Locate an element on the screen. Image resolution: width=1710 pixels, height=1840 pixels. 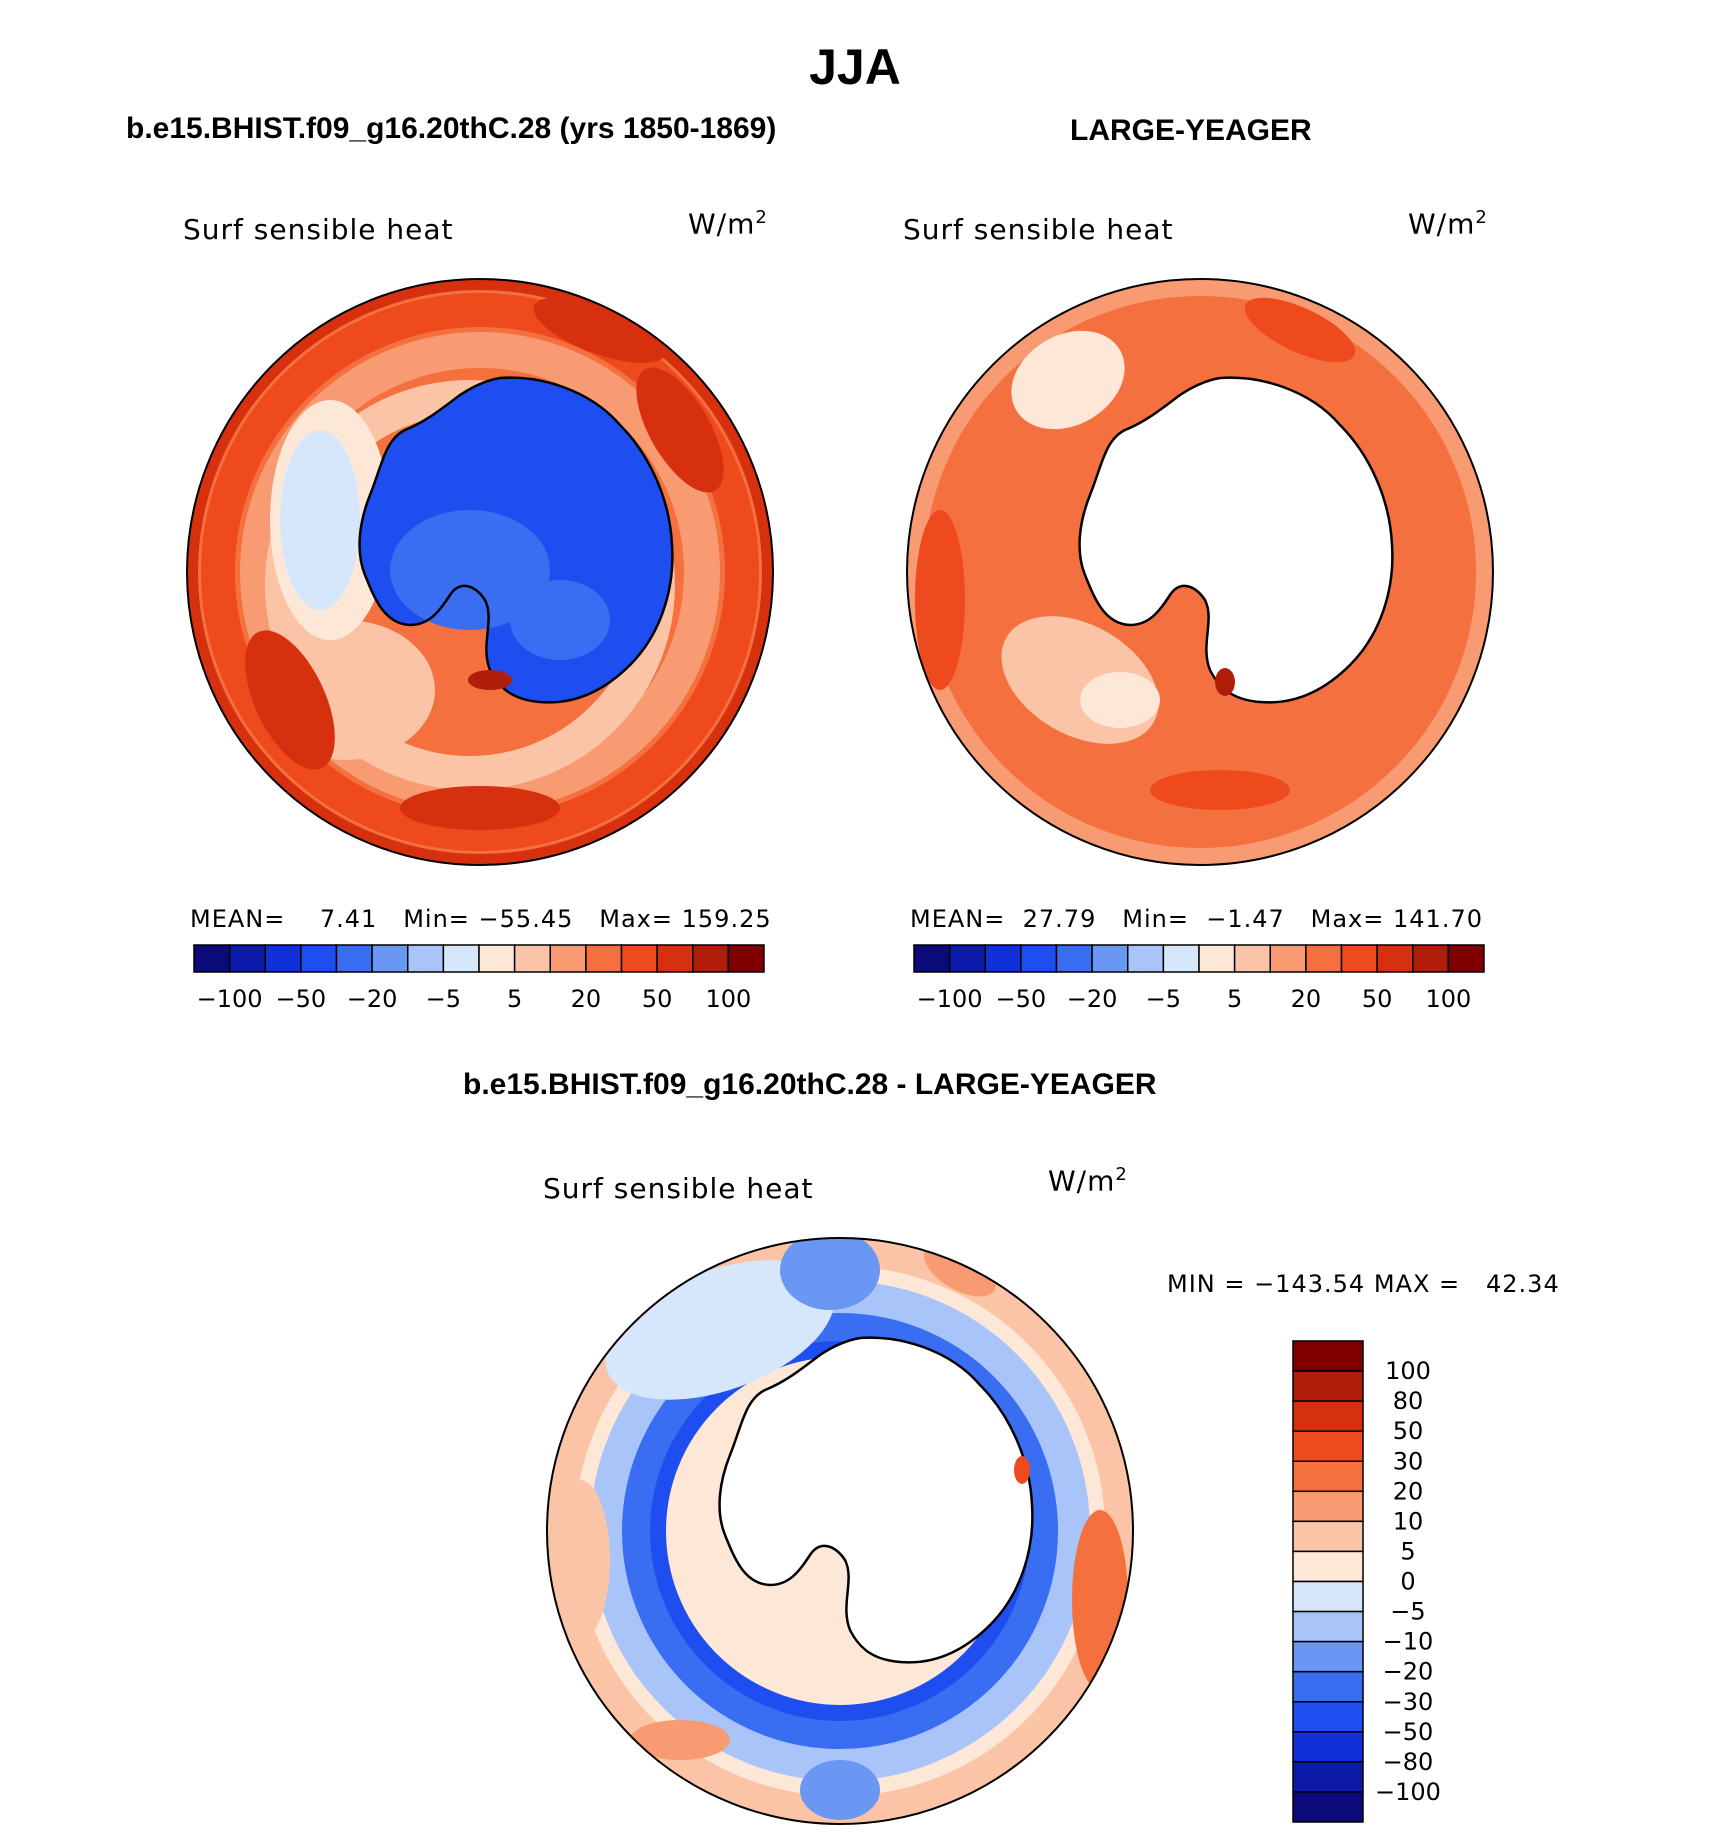
colorbar-2: −100 −50 −20 −5 5 20 50 100 is located at coordinates (1199, 978).